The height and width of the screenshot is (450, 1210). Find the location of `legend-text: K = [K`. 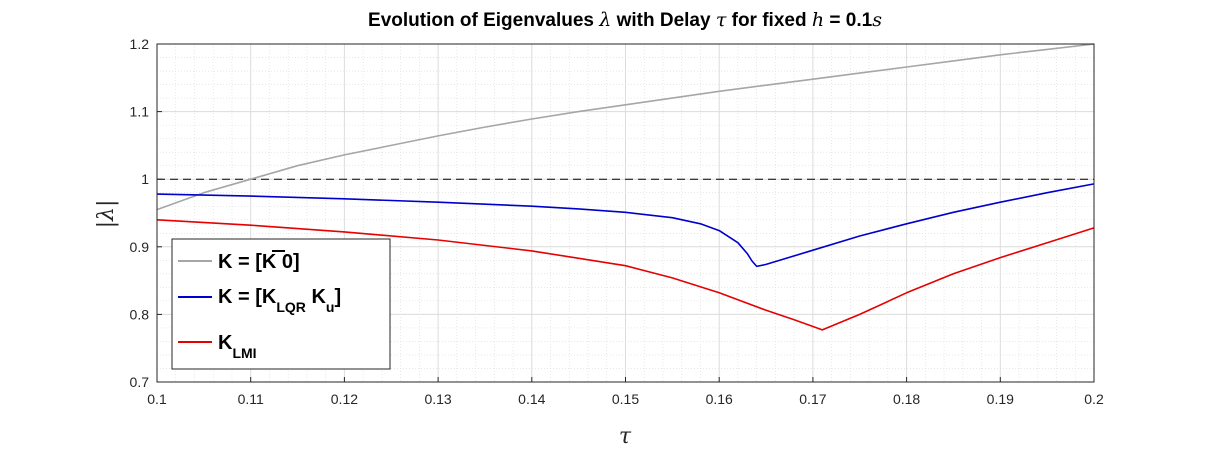

legend-text: K = [K is located at coordinates (247, 297).